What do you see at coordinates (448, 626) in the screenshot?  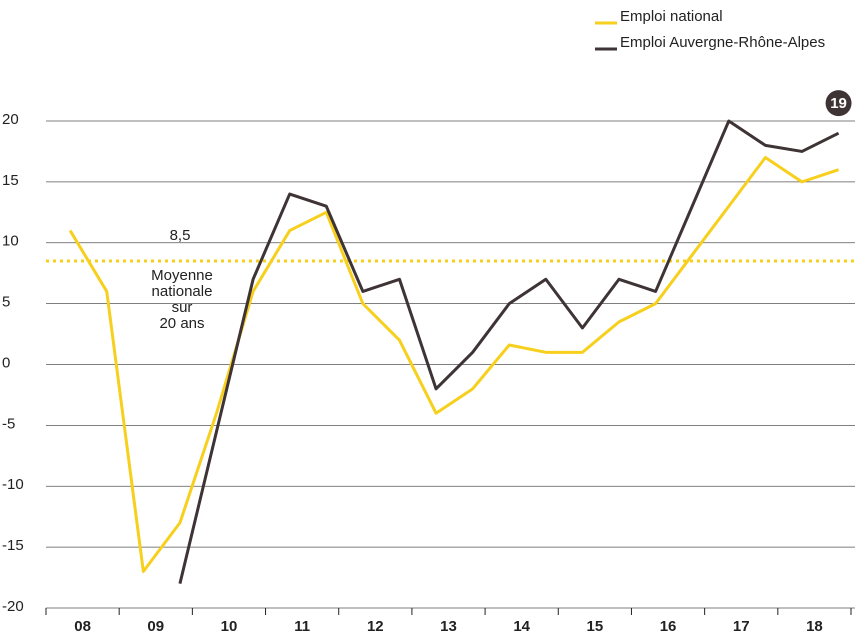 I see `x-tick-label: 13` at bounding box center [448, 626].